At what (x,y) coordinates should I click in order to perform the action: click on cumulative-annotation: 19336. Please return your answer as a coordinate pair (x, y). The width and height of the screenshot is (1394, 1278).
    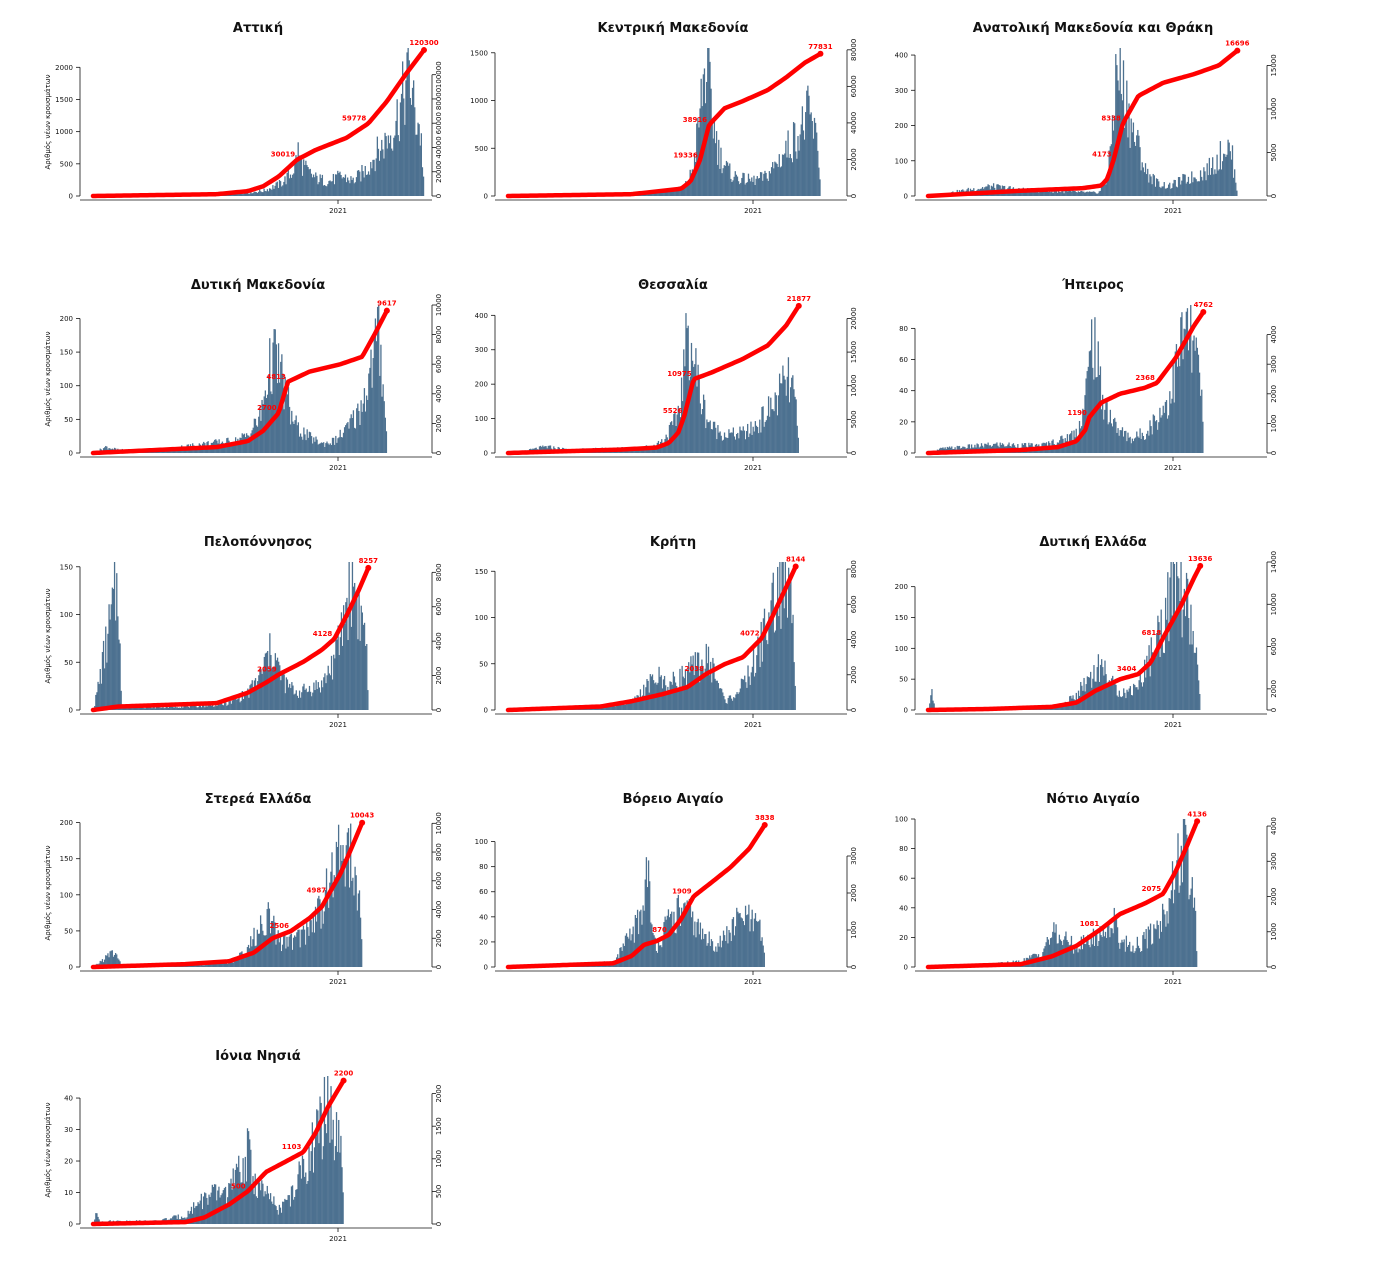
    Looking at the image, I should click on (685, 156).